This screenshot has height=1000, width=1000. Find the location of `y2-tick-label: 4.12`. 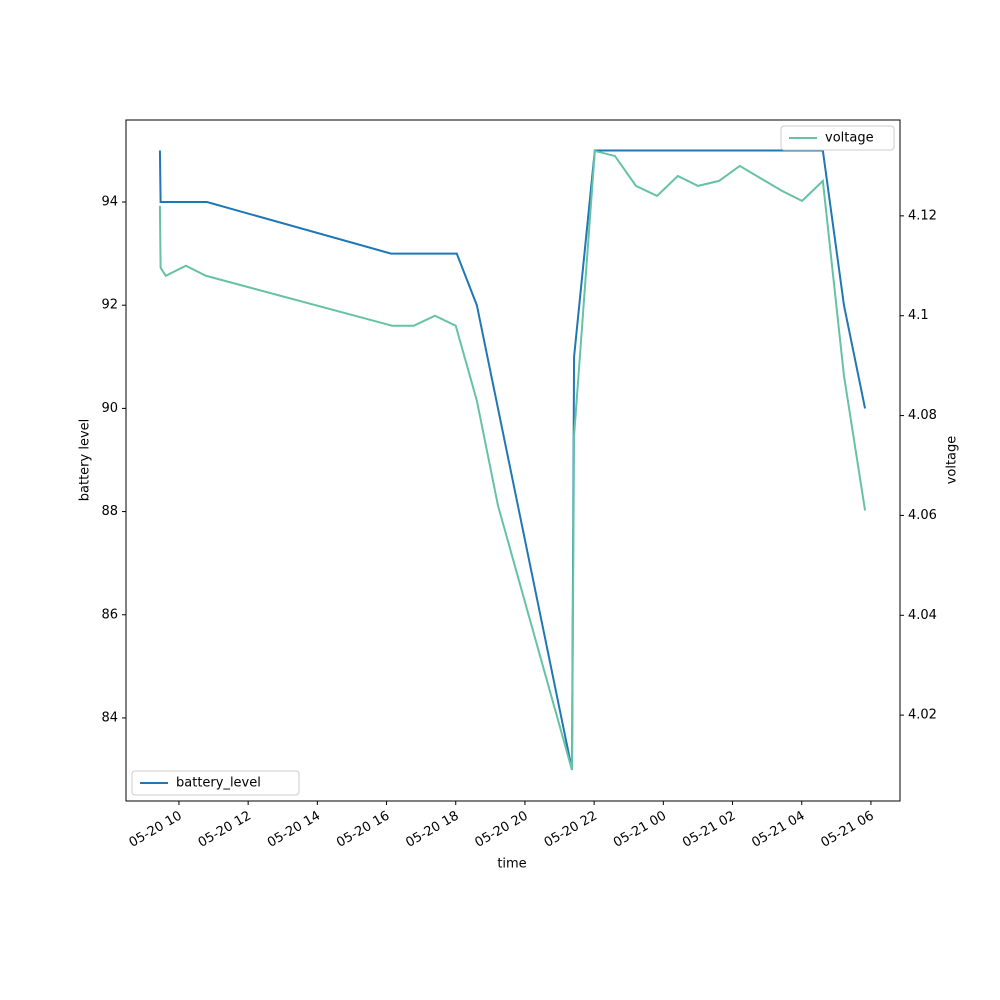

y2-tick-label: 4.12 is located at coordinates (922, 215).